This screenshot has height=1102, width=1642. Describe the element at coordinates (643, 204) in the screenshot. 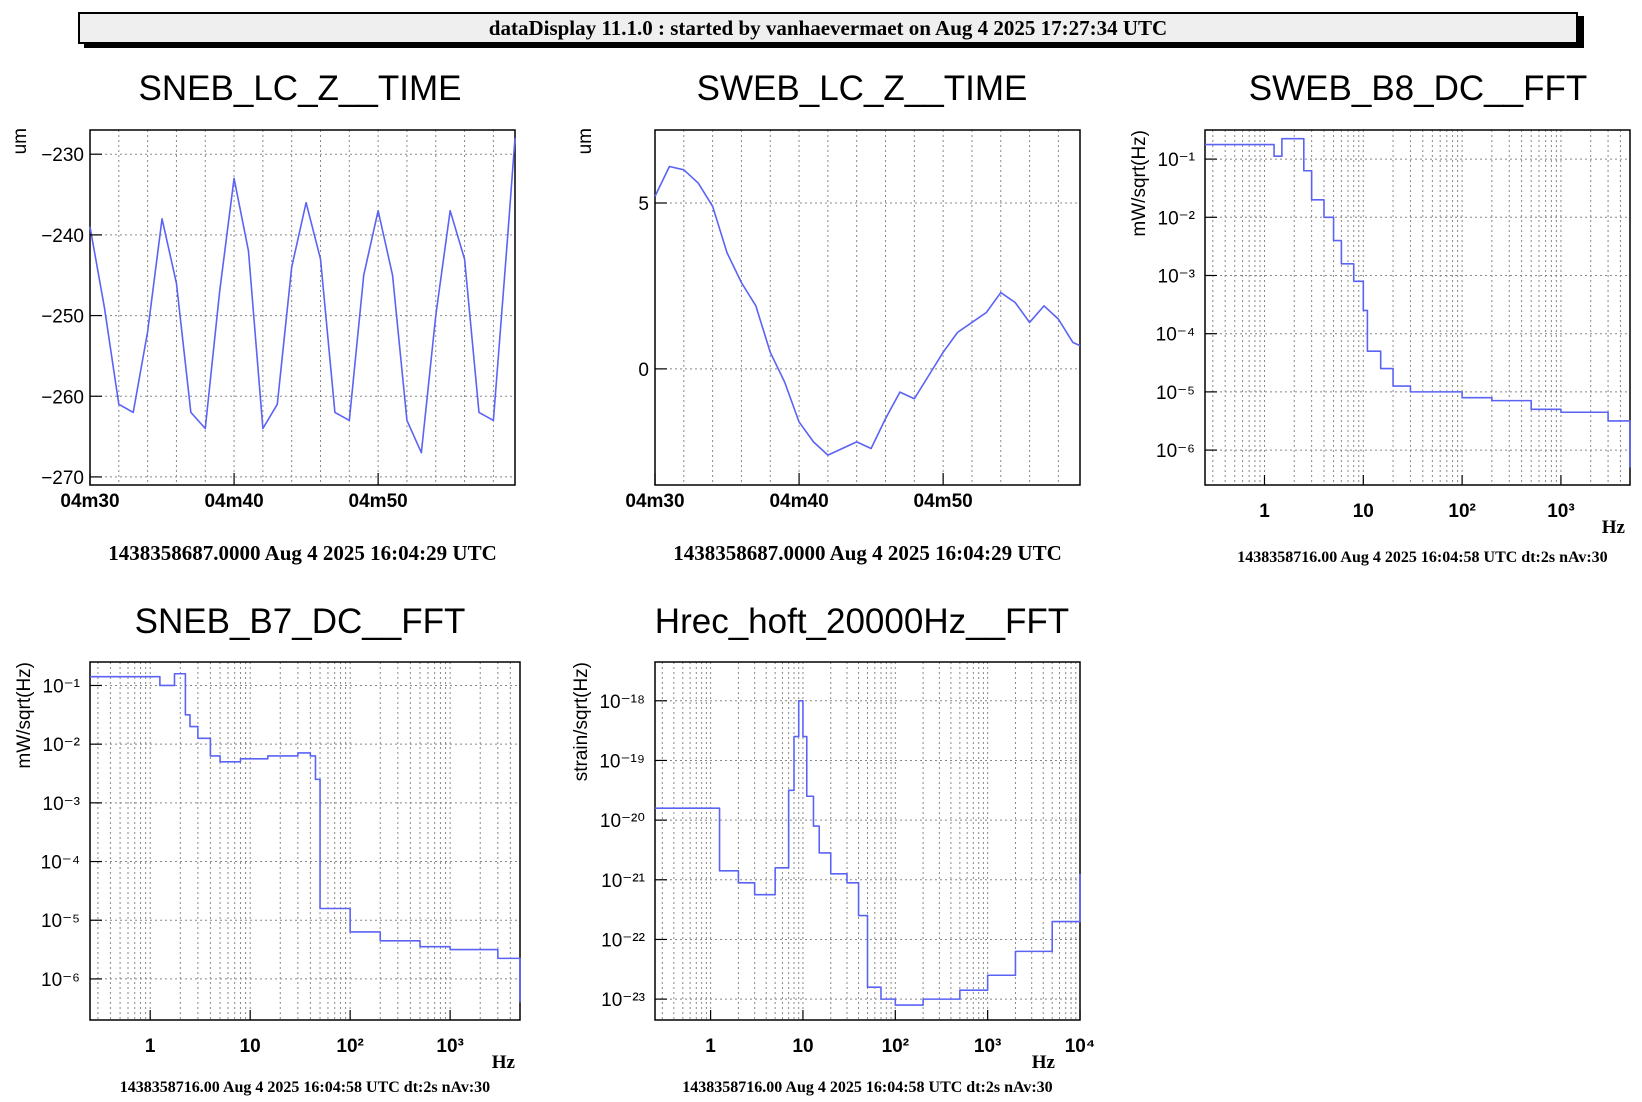

I see `y-tick-label: 5` at that location.